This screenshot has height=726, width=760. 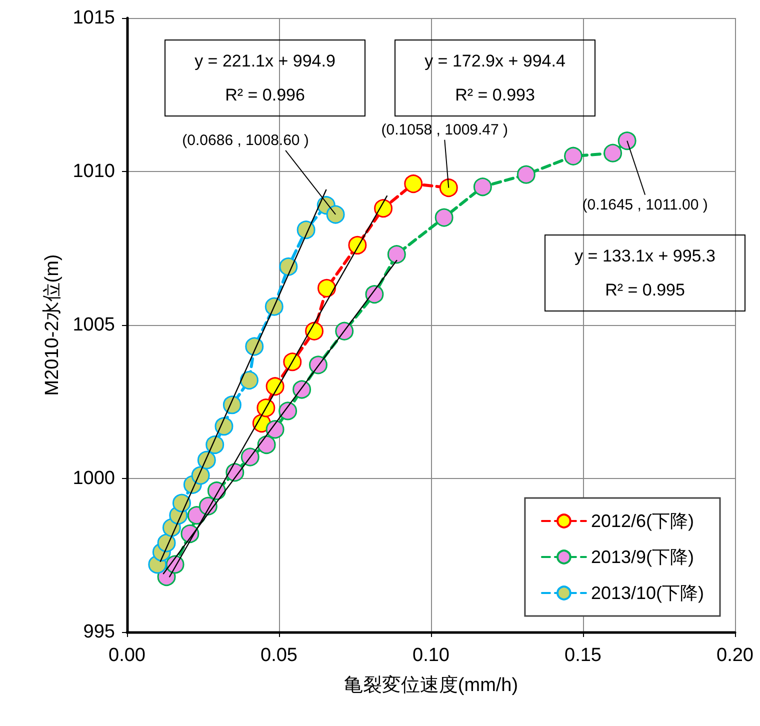 What do you see at coordinates (495, 78) in the screenshot?
I see `annotation: y = 172.9x + 994.4 R² = 0.993` at bounding box center [495, 78].